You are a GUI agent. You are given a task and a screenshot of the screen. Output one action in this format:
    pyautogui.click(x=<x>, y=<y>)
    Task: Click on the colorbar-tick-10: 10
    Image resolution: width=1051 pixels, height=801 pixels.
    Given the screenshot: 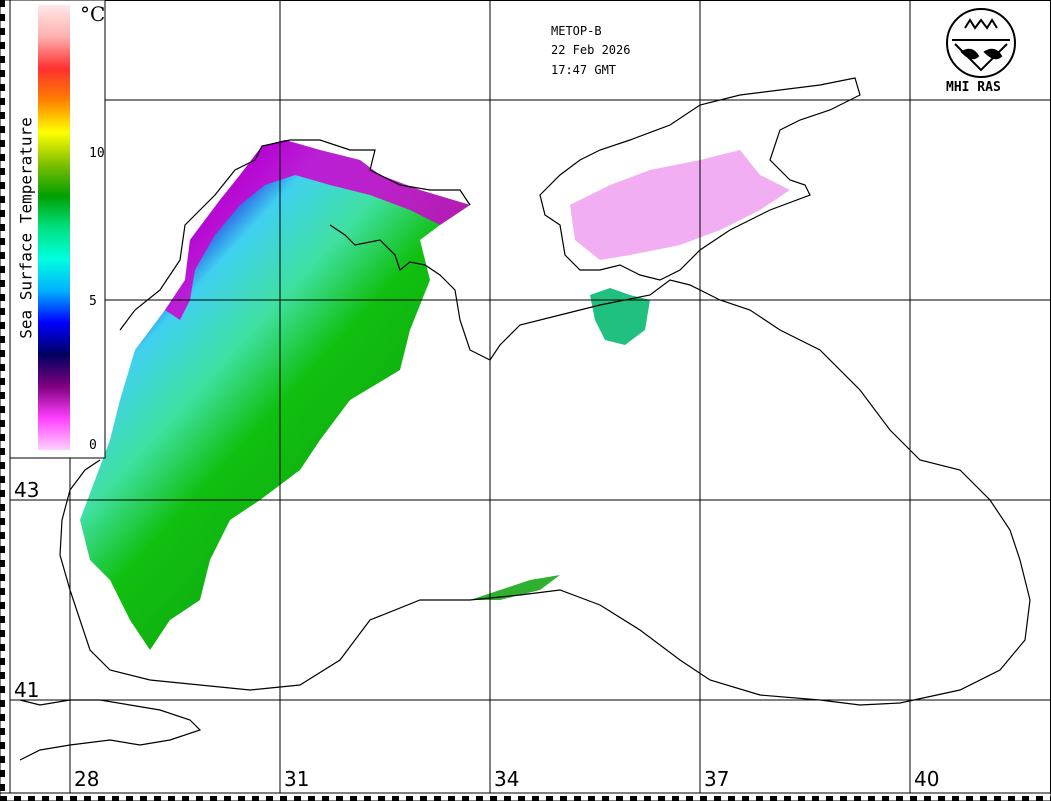 What is the action you would take?
    pyautogui.click(x=97, y=153)
    